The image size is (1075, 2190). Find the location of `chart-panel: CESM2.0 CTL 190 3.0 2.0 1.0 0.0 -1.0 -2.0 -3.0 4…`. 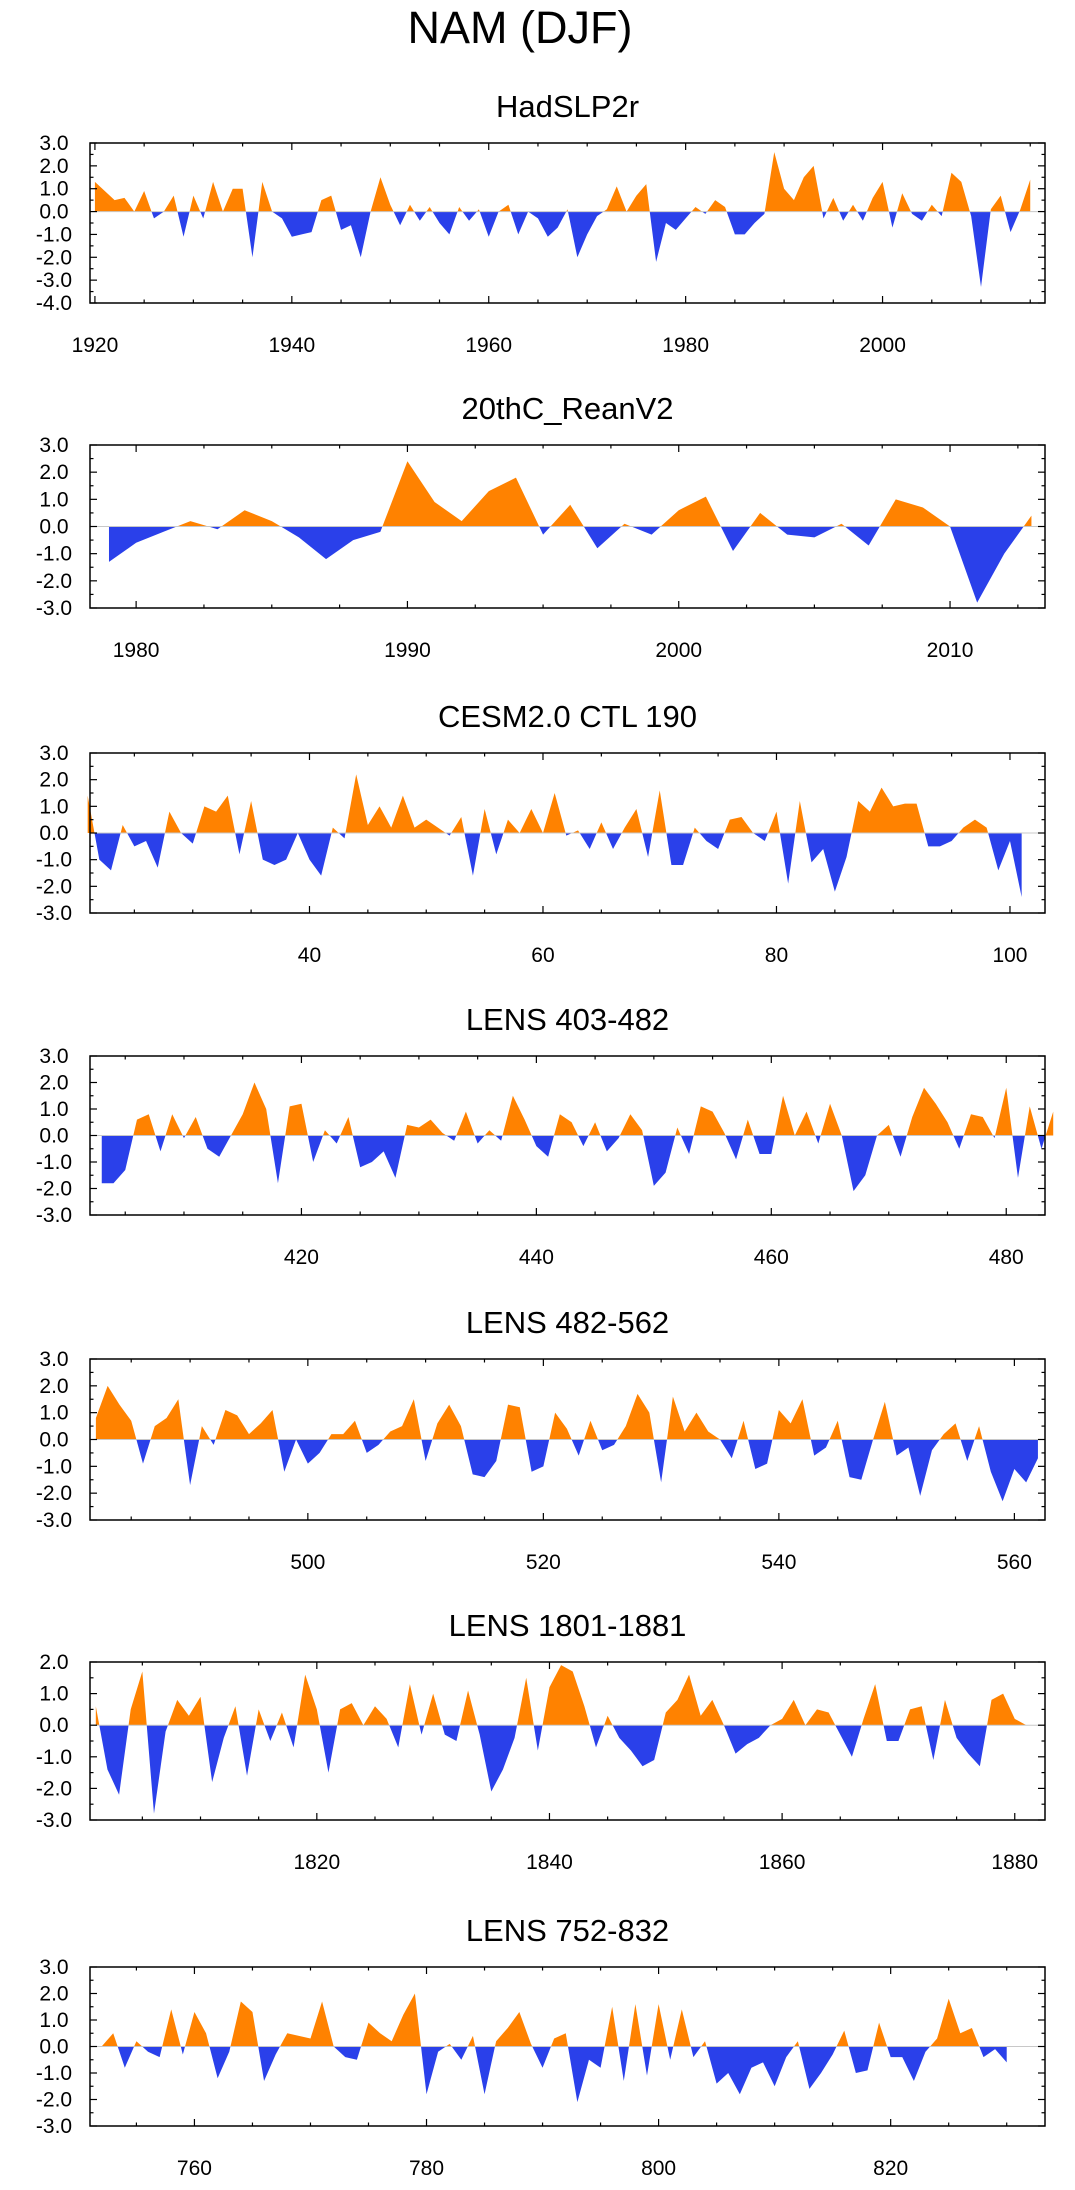

chart-panel: CESM2.0 CTL 190 3.0 2.0 1.0 0.0 -1.0 -2.0 -3.0 4… is located at coordinates (541, 833).